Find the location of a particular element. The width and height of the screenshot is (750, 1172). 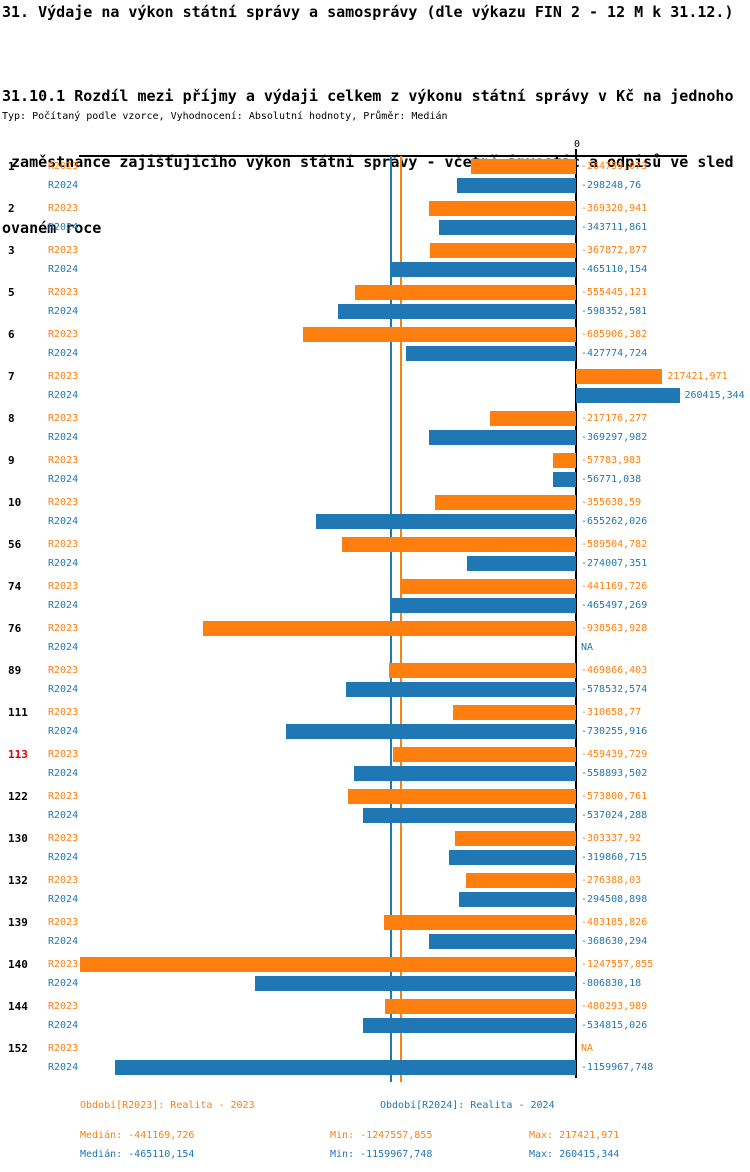

category-label: 6 is located at coordinates (11, 334).